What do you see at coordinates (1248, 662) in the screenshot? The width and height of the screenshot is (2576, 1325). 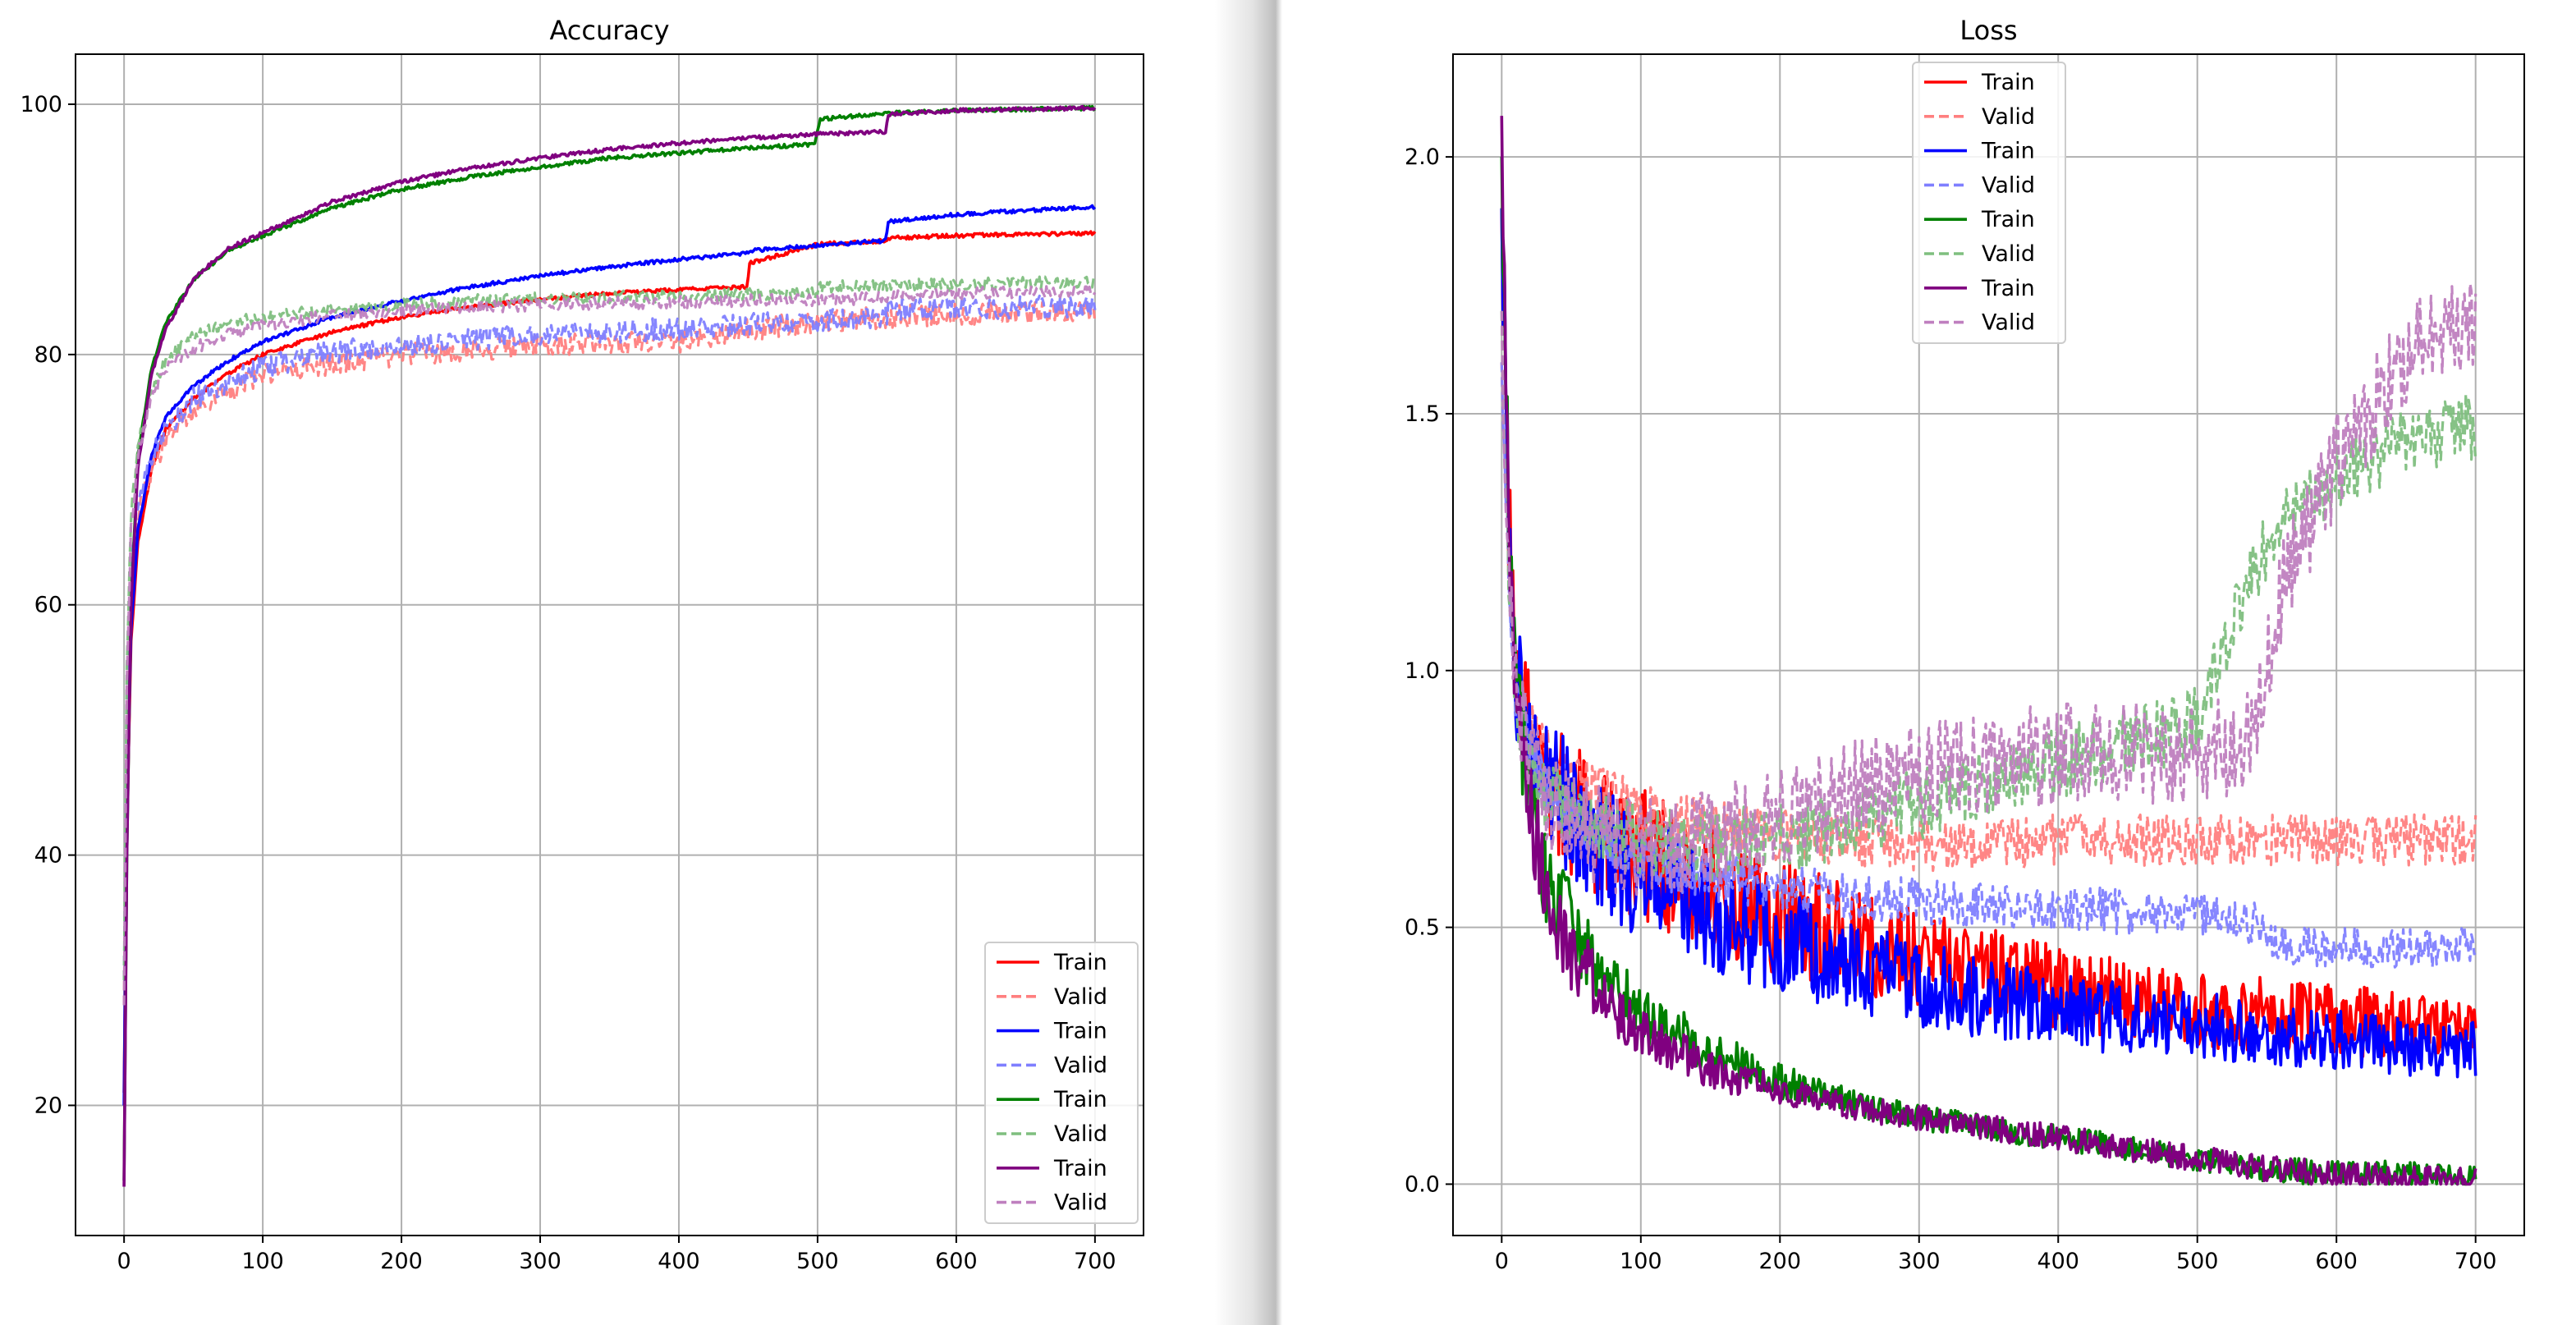 I see `panel-divider` at bounding box center [1248, 662].